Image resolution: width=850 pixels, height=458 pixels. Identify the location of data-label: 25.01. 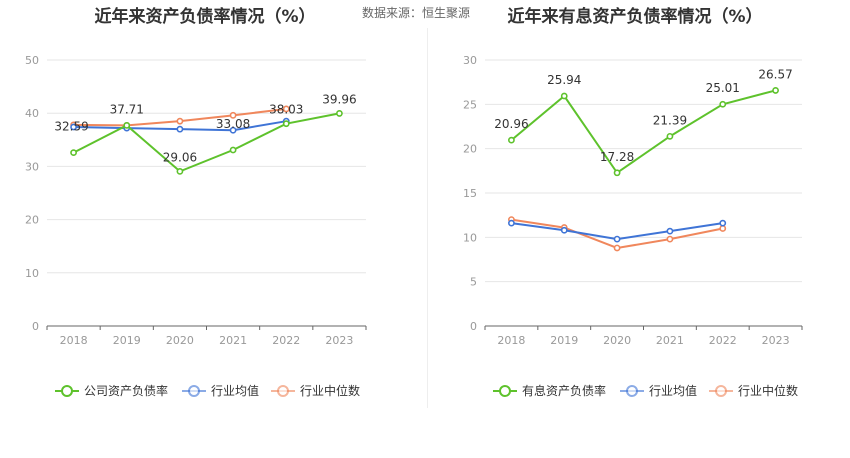
(723, 88).